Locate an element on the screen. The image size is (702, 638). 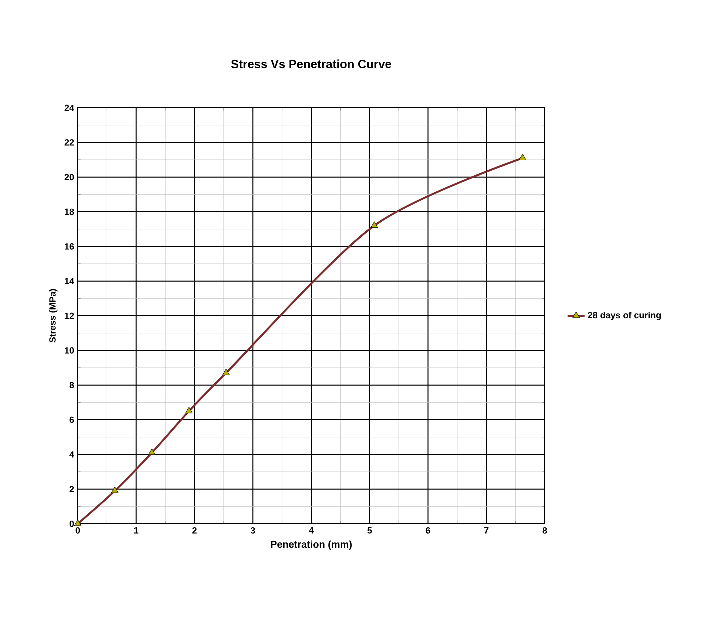
x-tick-label: 3 is located at coordinates (253, 531).